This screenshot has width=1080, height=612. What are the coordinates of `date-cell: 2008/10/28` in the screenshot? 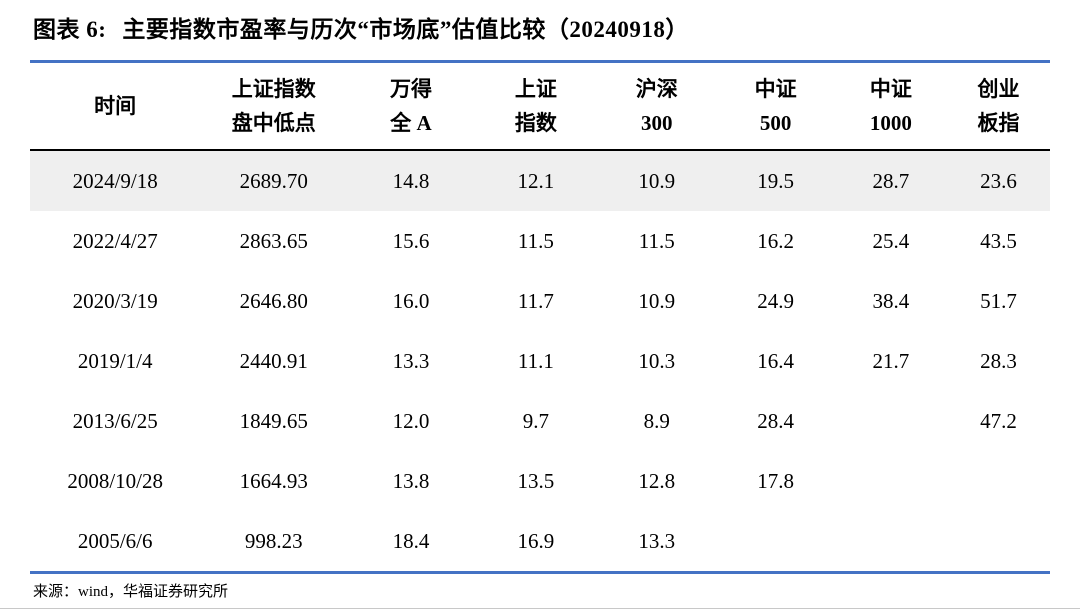 It's located at (115, 480).